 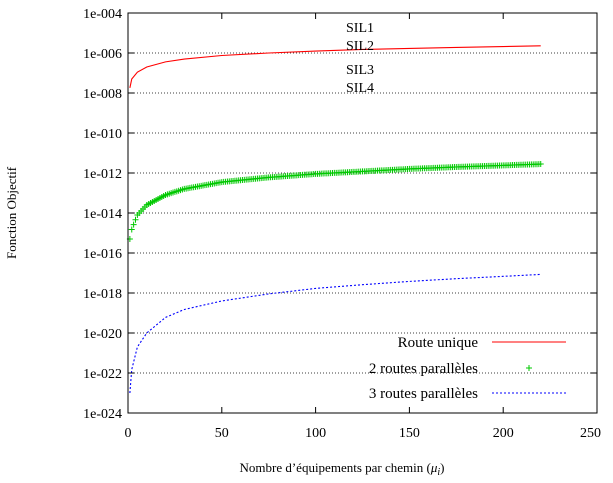 I want to click on x-tick-label: 100, so click(x=315, y=433).